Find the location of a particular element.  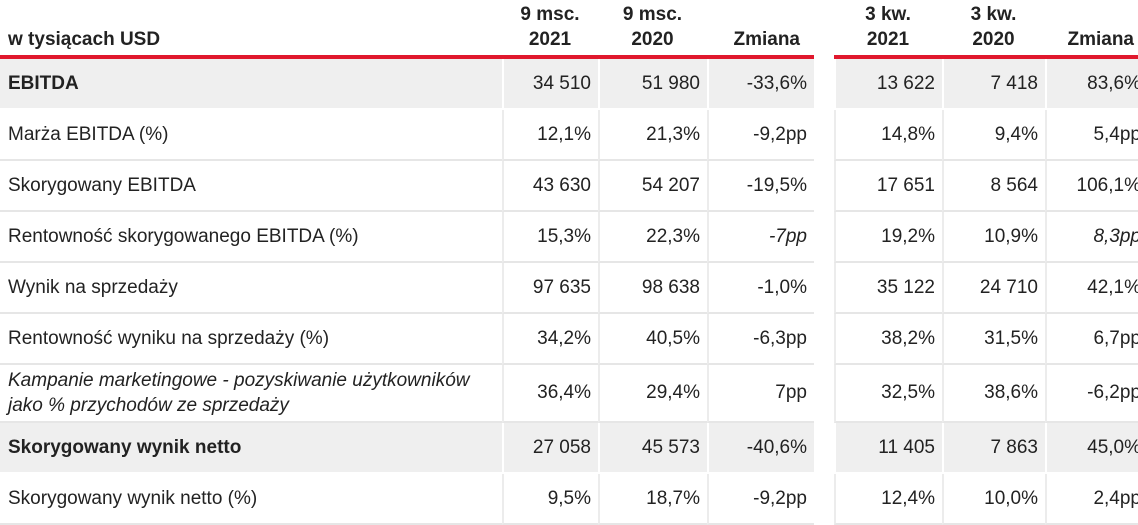

cell-q3-2021: 12,4% is located at coordinates (888, 499).